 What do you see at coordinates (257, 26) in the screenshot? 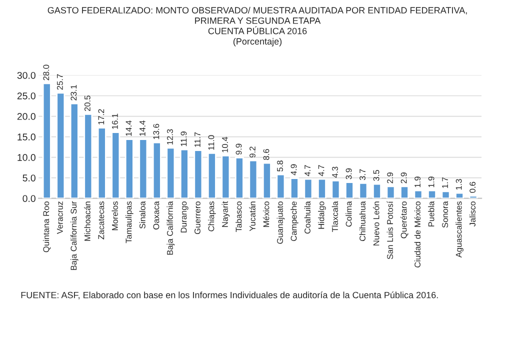
I see `chart-title: GASTO FEDERALIZADO: MONTO OBSERVADO/ MUESTRA AUDITADA POR ENTIDAD FEDERATIVA, PRIMERA Y SEGUNDA ETAPA CUENTA PÚBLICA 2016 (Porcentaje)` at bounding box center [257, 26].